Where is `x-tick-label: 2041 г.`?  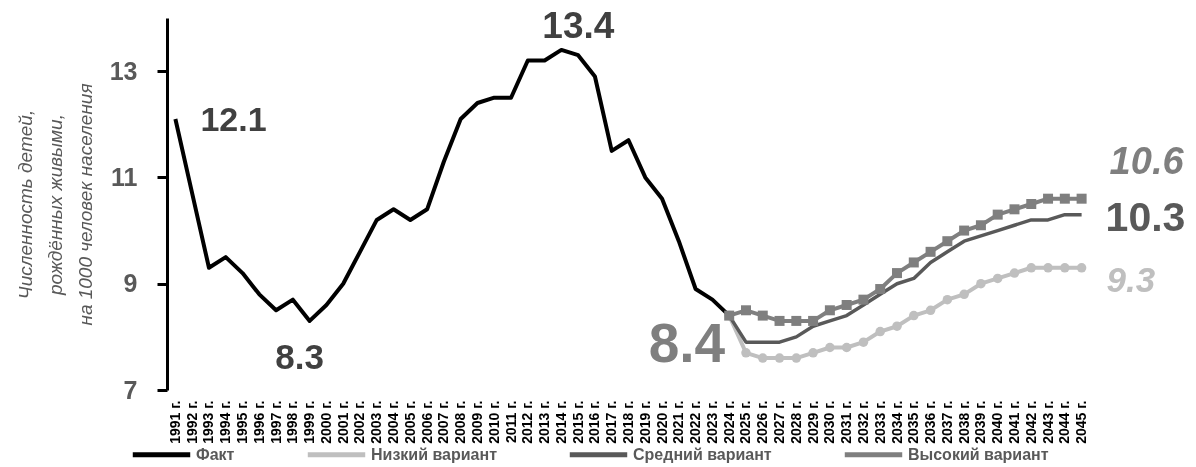
x-tick-label: 2041 г. is located at coordinates (1013, 422).